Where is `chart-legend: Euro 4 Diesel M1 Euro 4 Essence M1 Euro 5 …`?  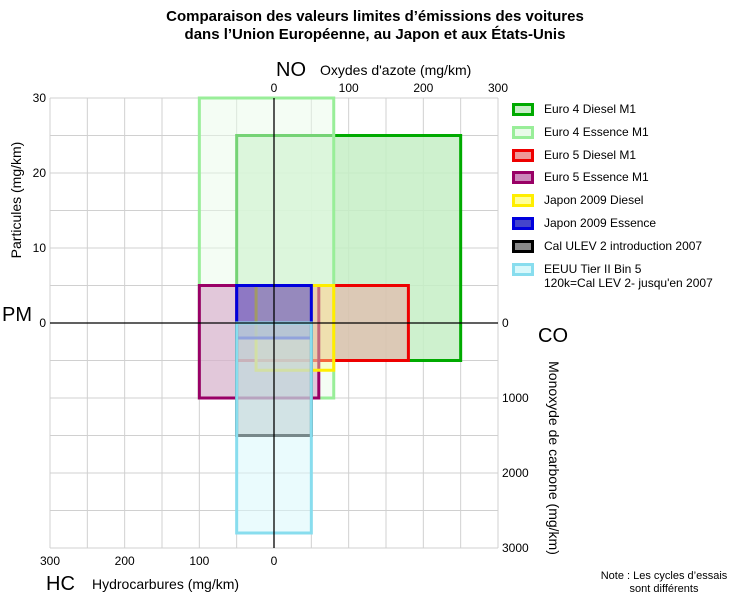 chart-legend: Euro 4 Diesel M1 Euro 4 Essence M1 Euro 5 … is located at coordinates (631, 196).